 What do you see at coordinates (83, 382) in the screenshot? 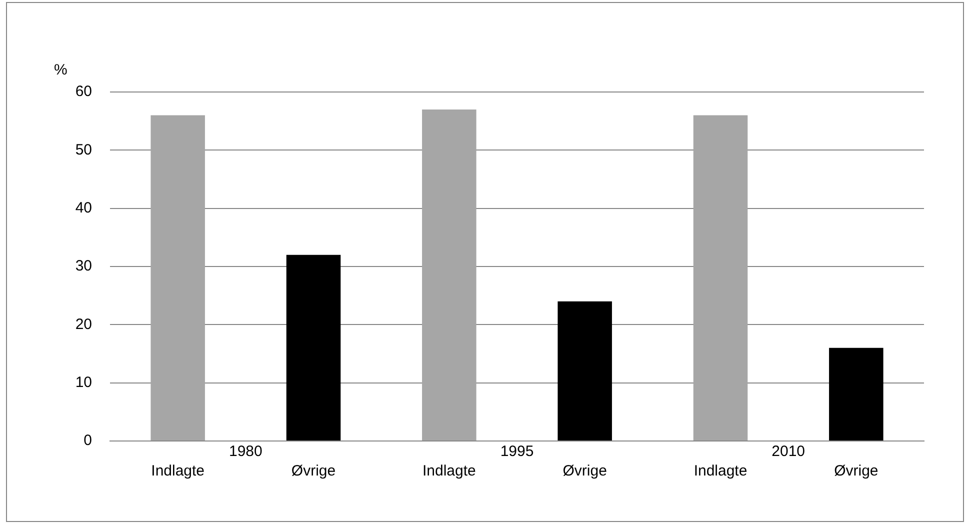
I see `y-tick-label: 10` at bounding box center [83, 382].